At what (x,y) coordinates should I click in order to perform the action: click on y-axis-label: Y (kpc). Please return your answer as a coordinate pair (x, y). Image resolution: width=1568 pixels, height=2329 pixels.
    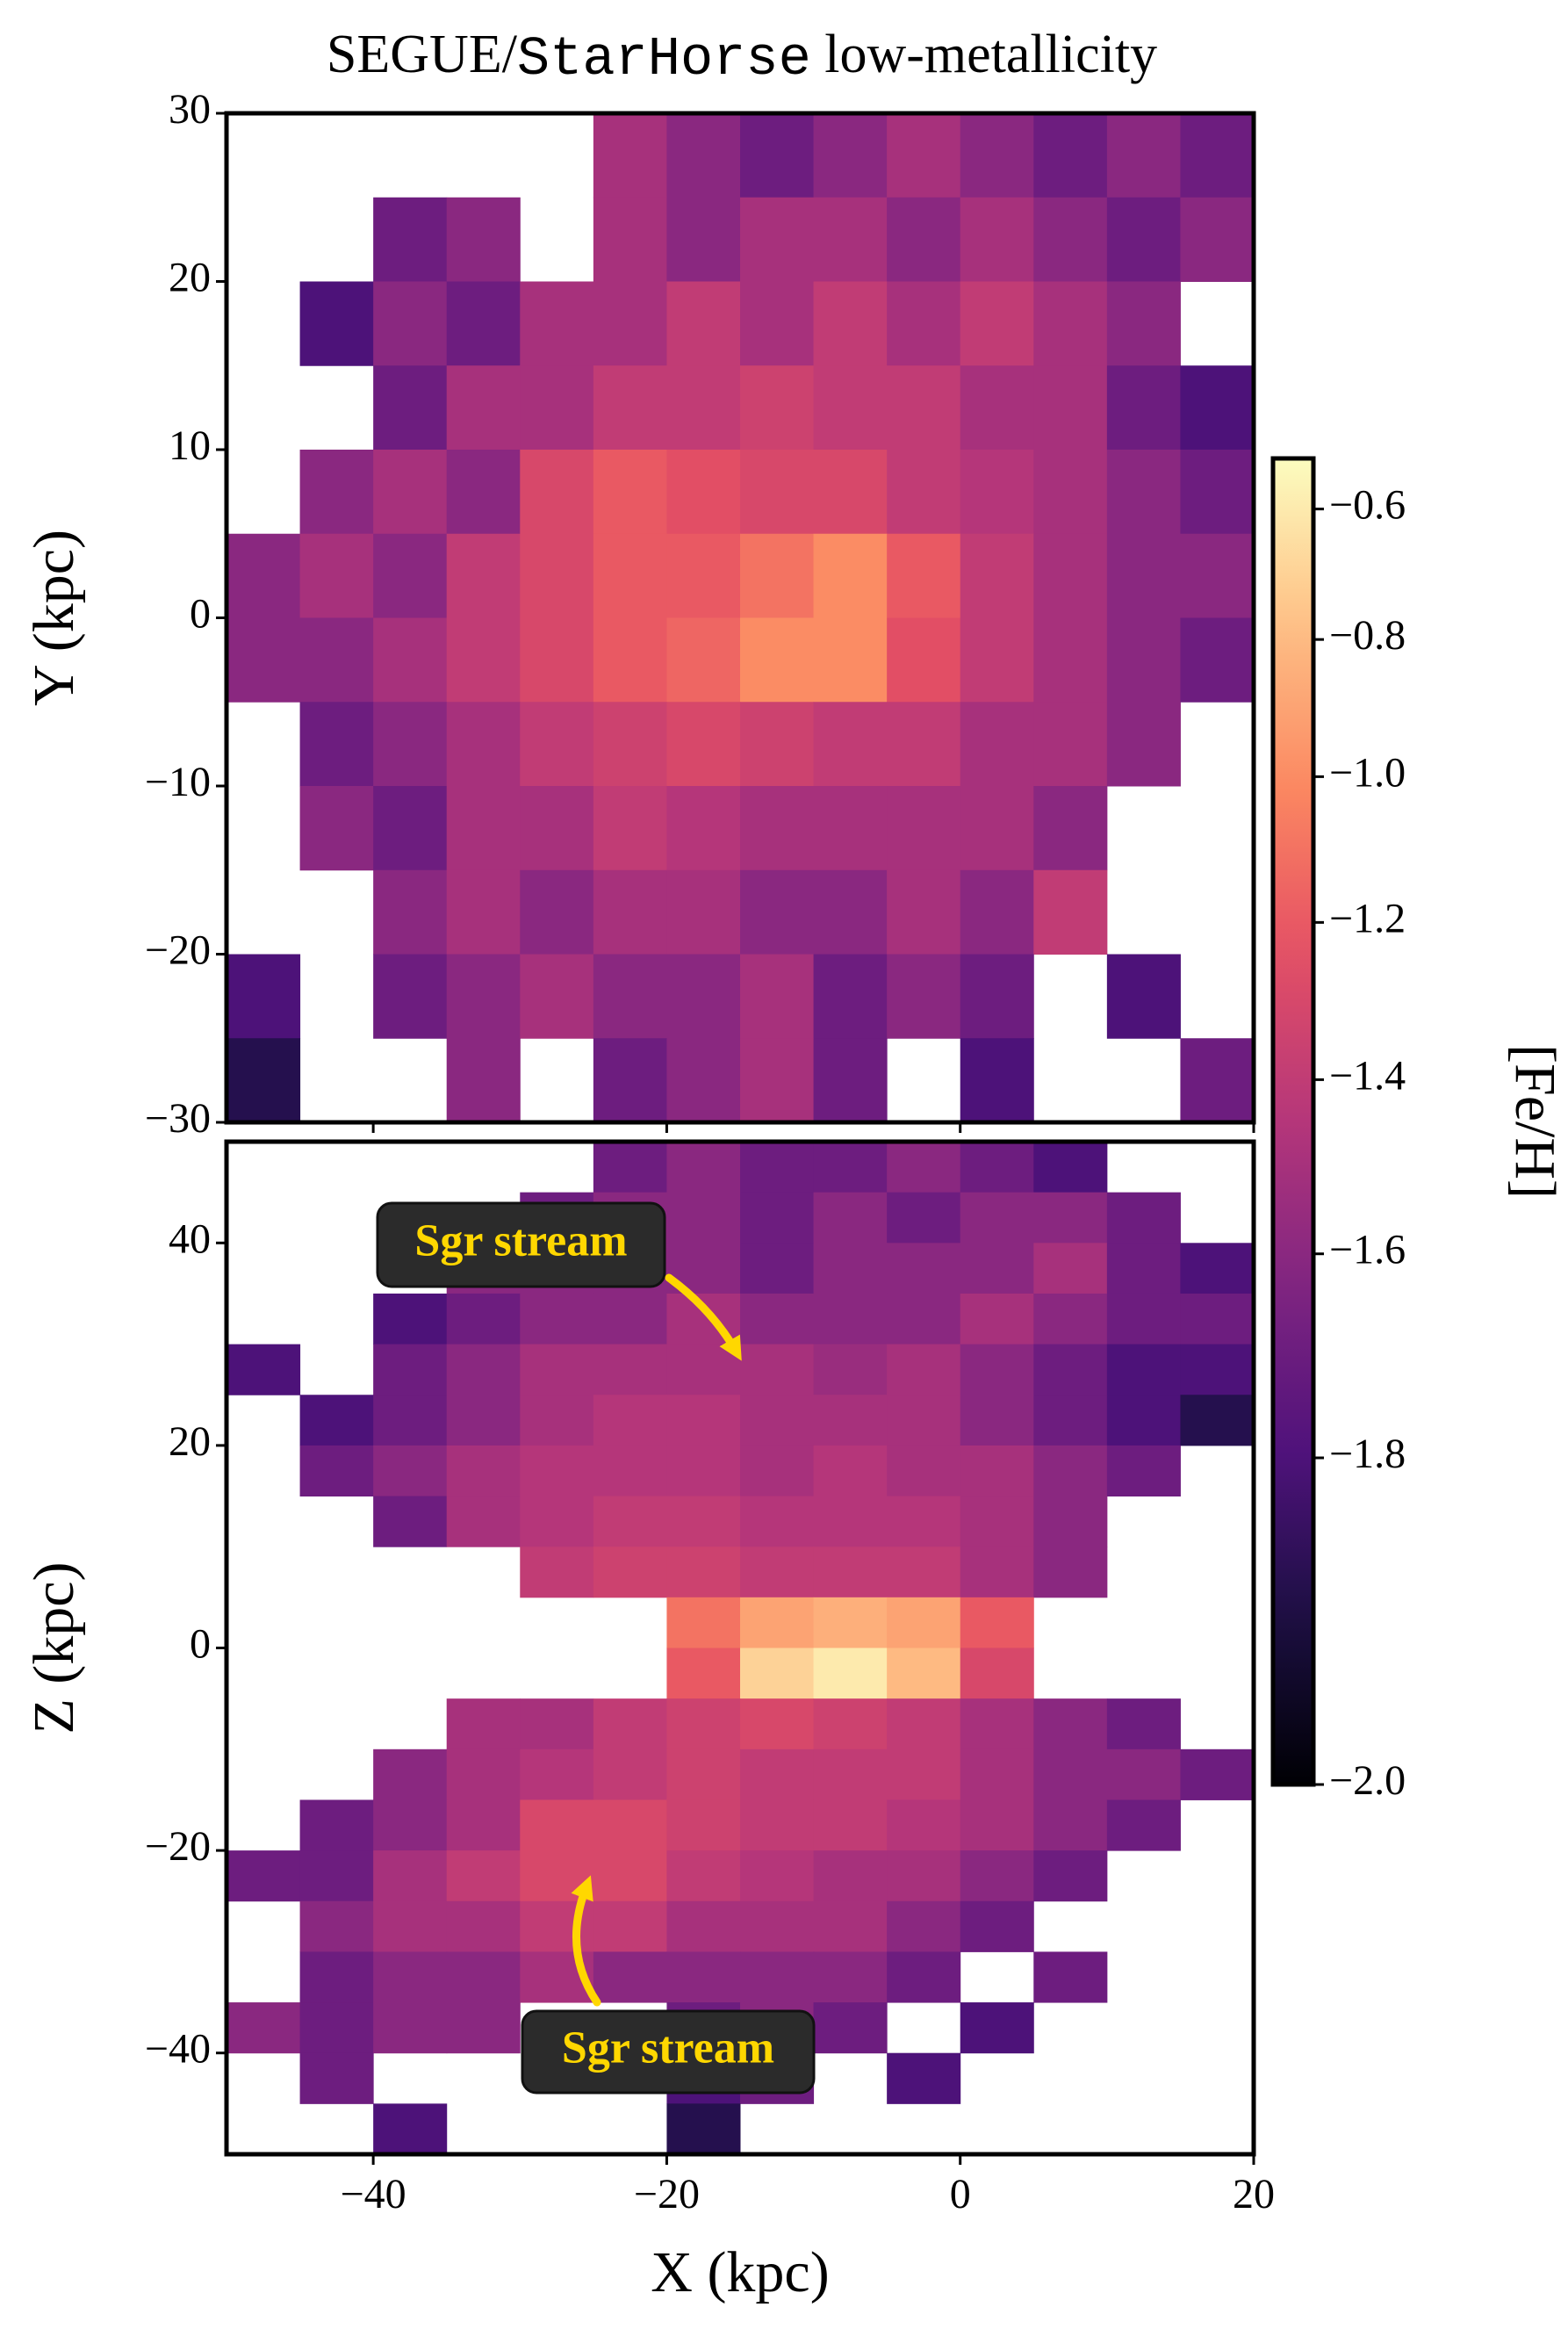
    Looking at the image, I should click on (54, 618).